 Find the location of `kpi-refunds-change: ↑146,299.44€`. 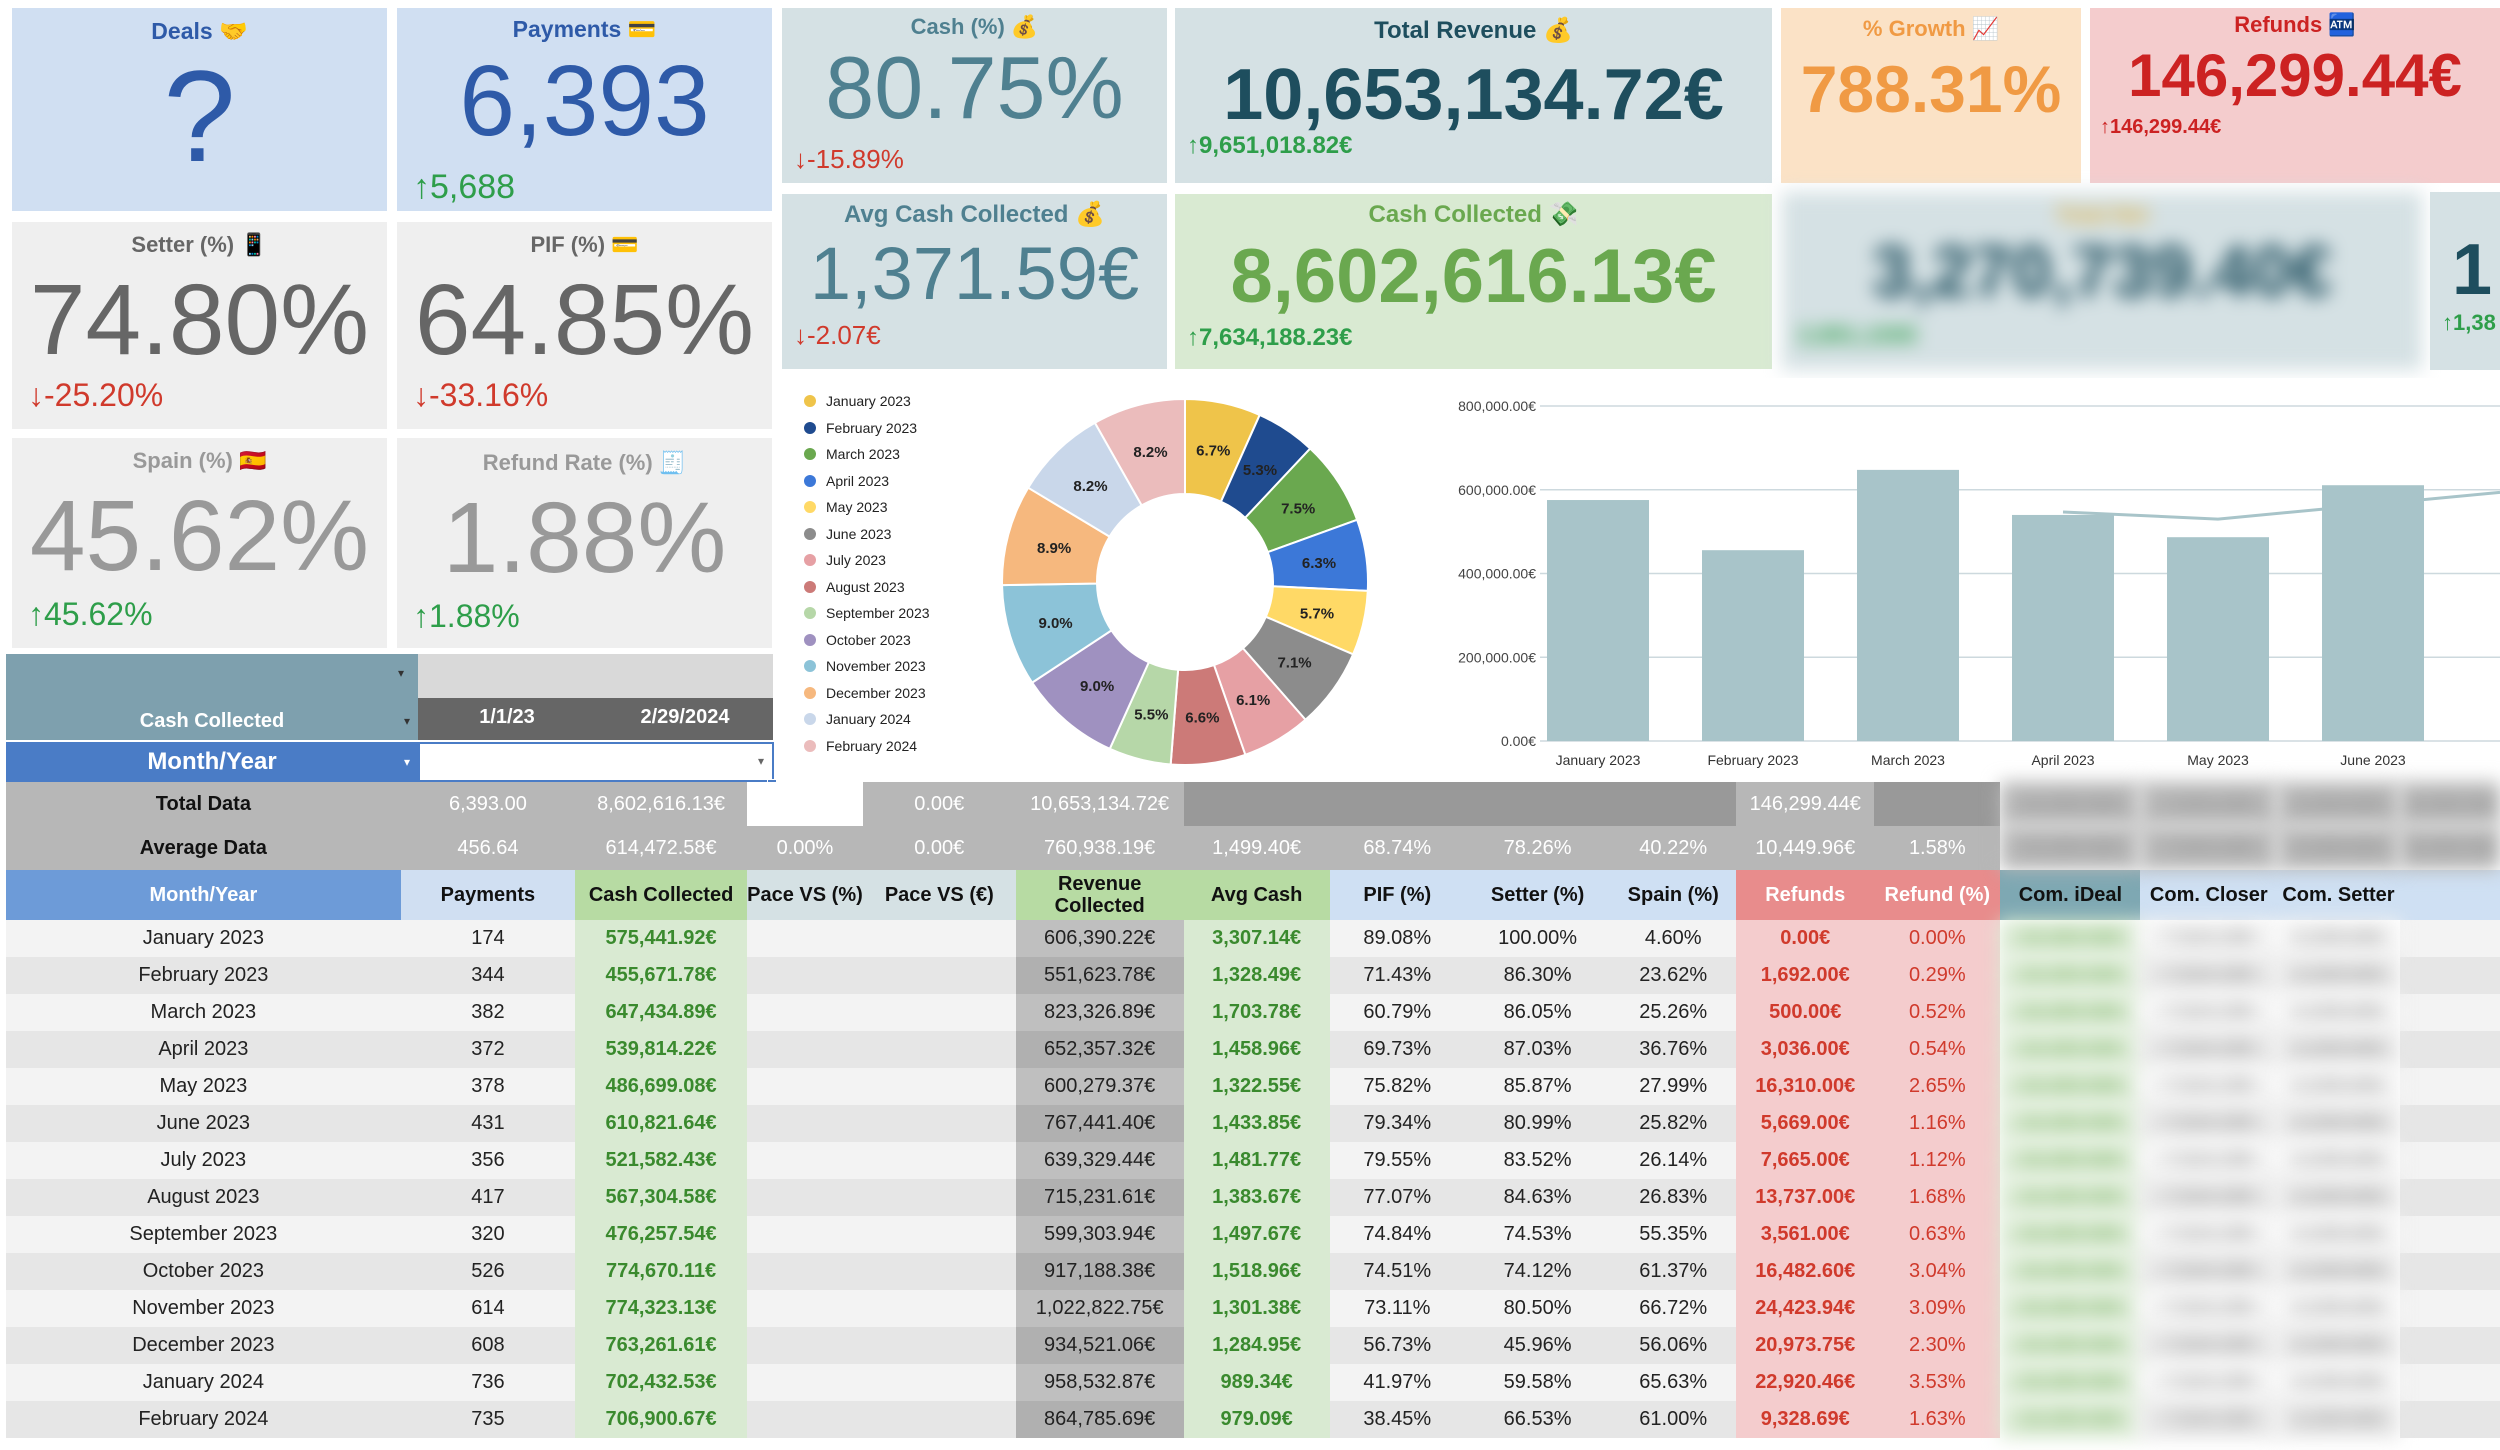

kpi-refunds-change: ↑146,299.44€ is located at coordinates (2160, 127).